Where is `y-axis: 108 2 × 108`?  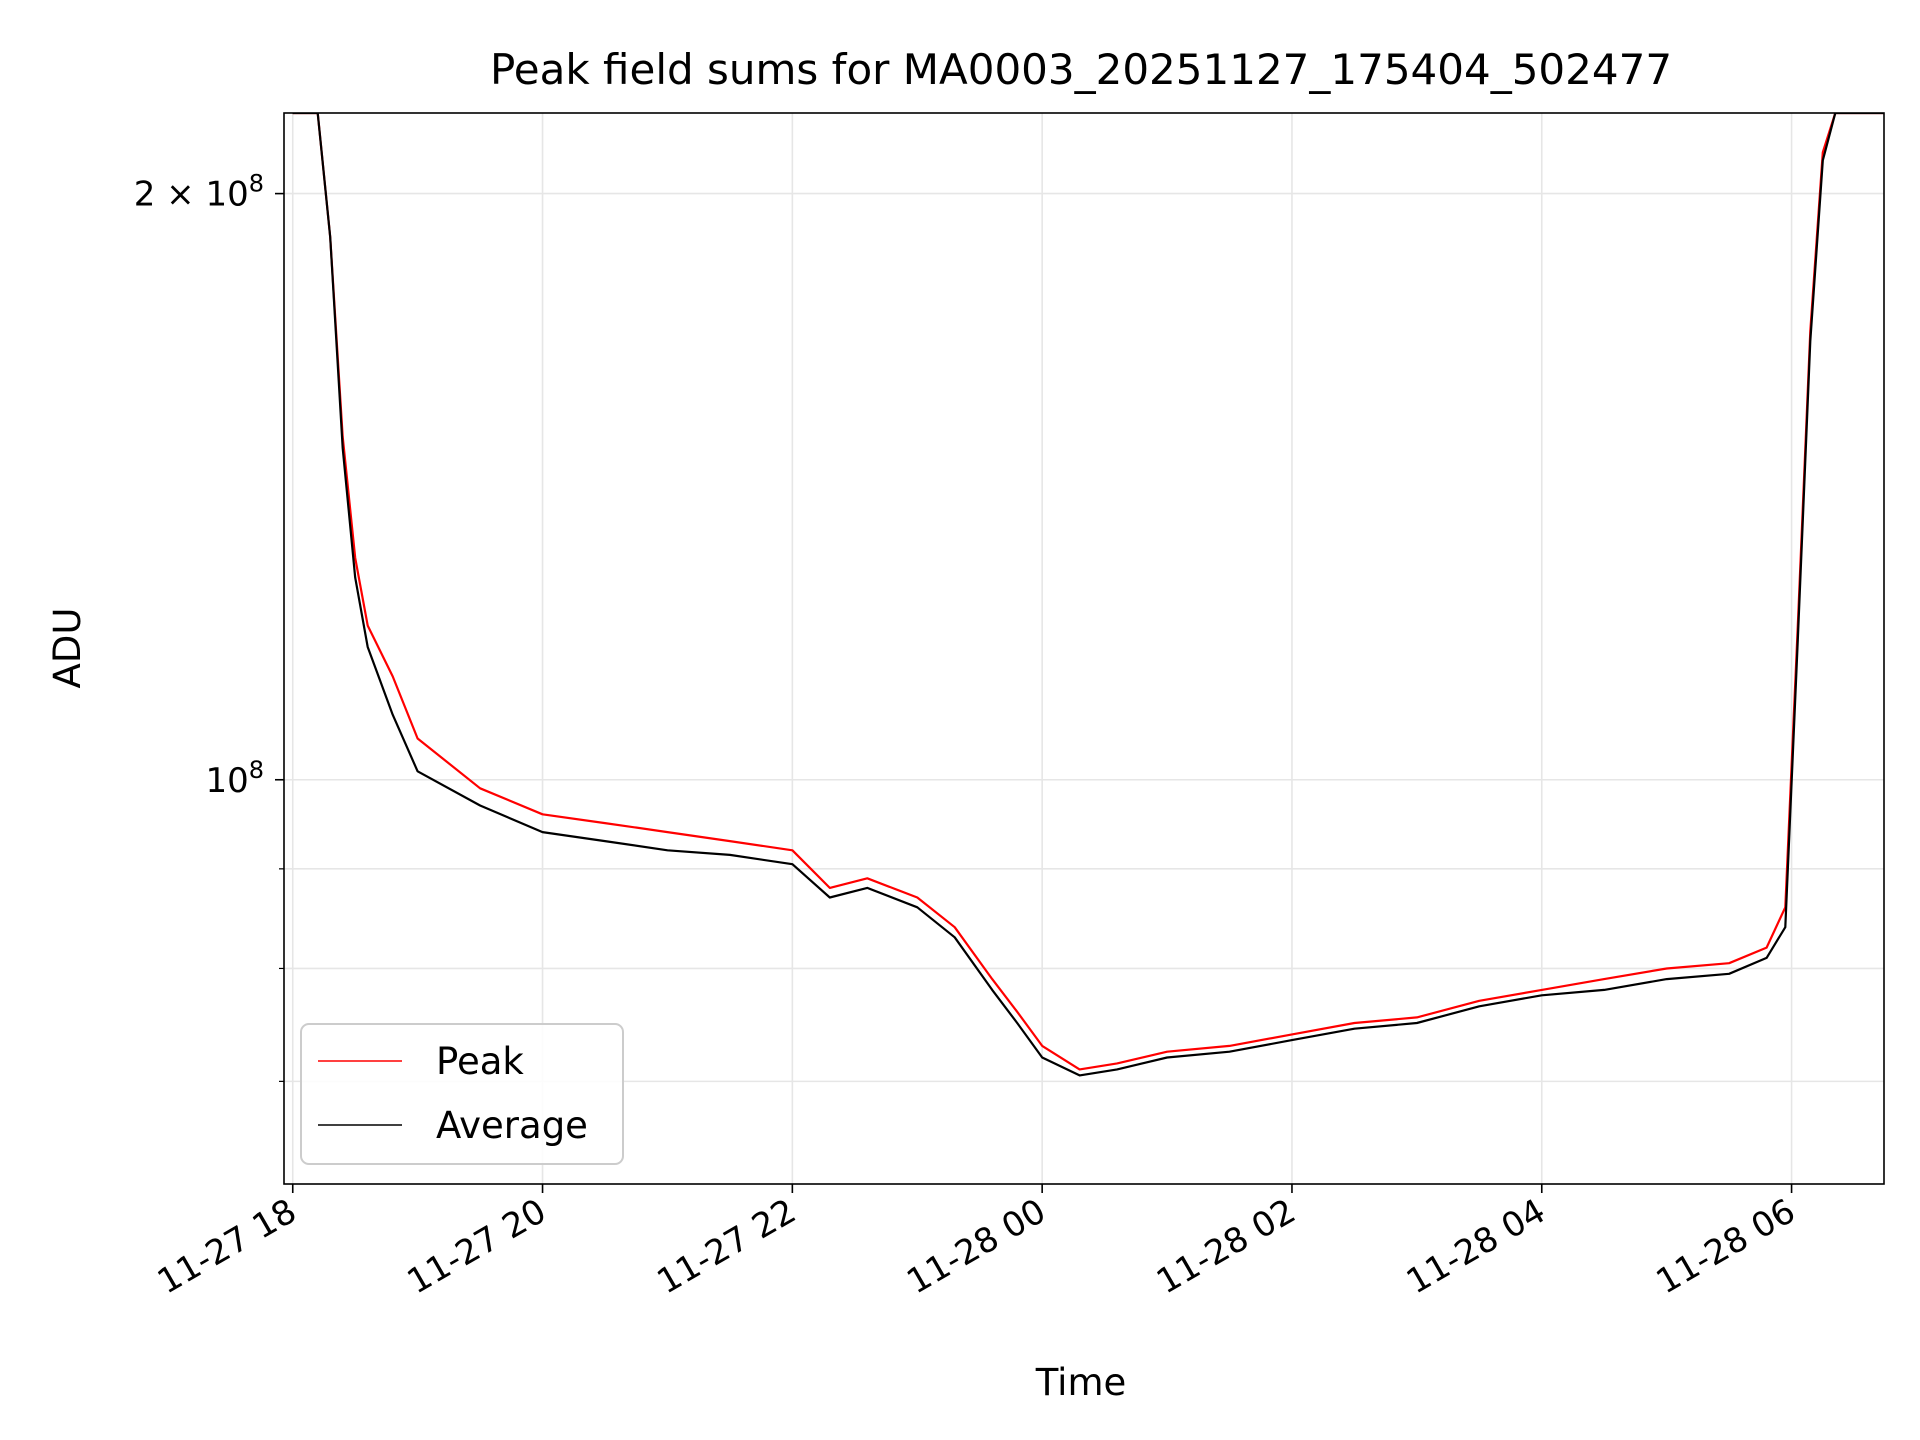
y-axis: 108 2 × 108 is located at coordinates (209, 626).